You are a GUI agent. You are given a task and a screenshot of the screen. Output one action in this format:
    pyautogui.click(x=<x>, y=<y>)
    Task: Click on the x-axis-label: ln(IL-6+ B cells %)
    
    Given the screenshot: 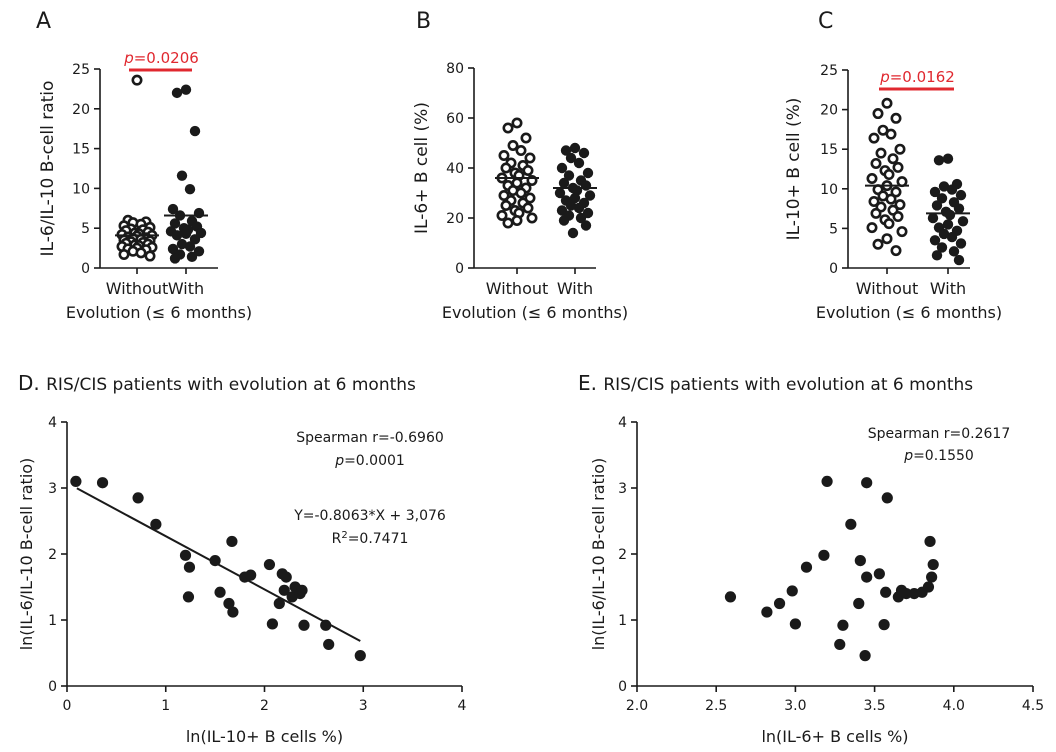 What is the action you would take?
    pyautogui.click(x=834, y=736)
    